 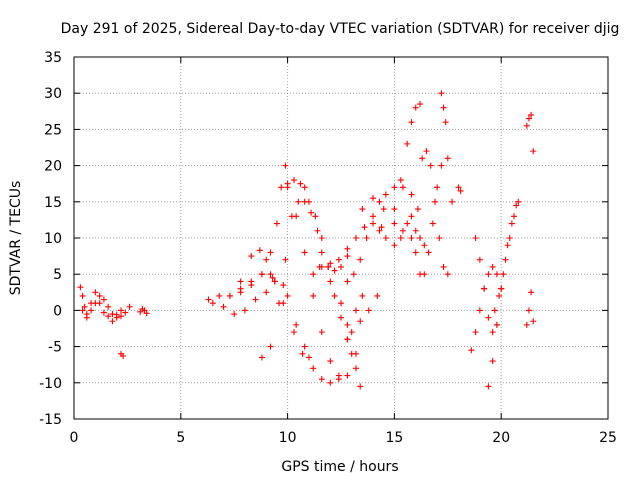 I want to click on x-axis-label: GPS time / hours, so click(x=339, y=467).